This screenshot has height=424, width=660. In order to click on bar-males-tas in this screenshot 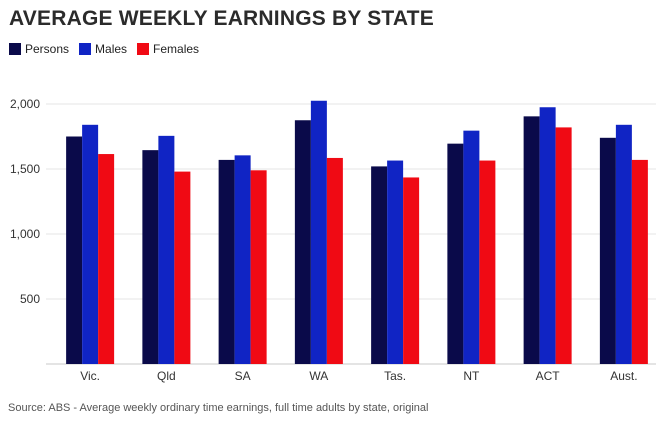, I will do `click(395, 262)`.